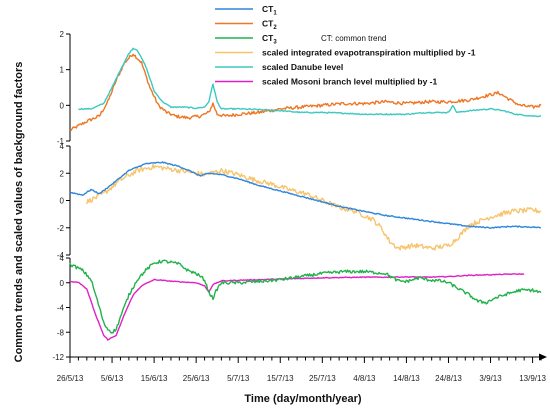 This screenshot has height=412, width=550. What do you see at coordinates (269, 25) in the screenshot?
I see `legend-label-2: CT2` at bounding box center [269, 25].